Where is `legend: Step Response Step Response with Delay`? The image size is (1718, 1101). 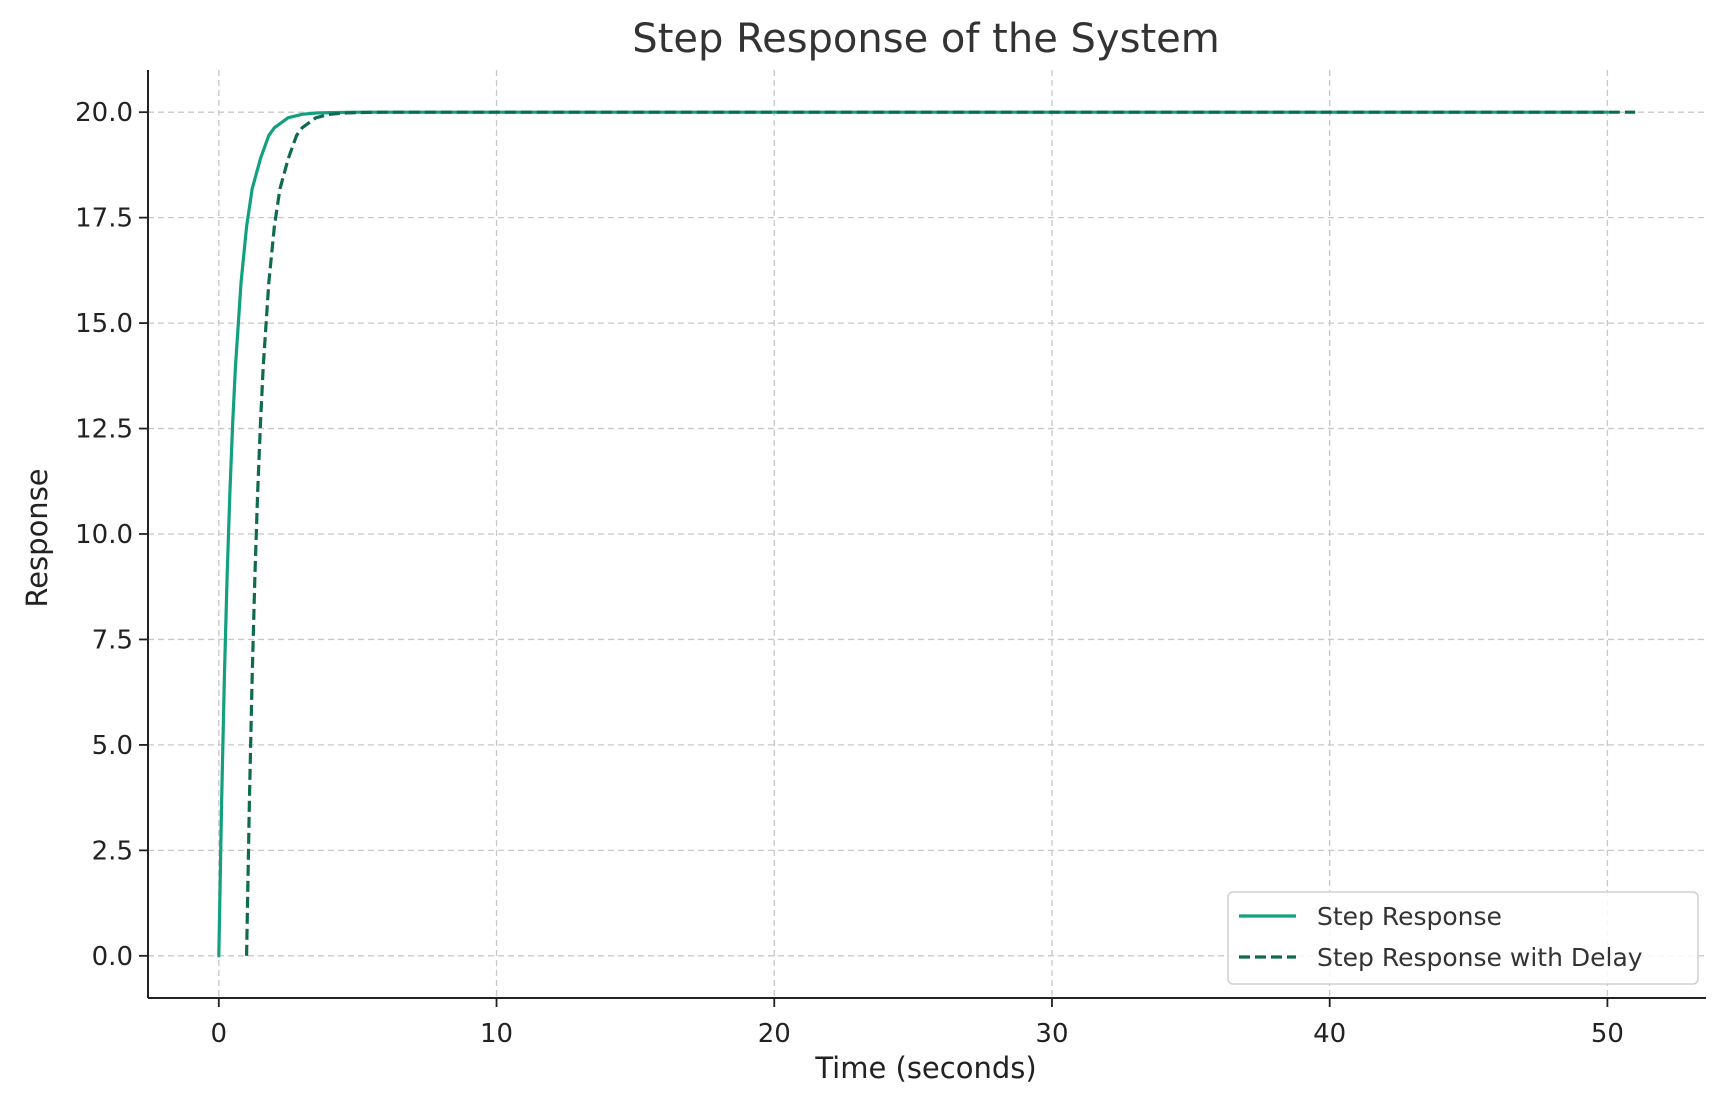 legend: Step Response Step Response with Delay is located at coordinates (1463, 938).